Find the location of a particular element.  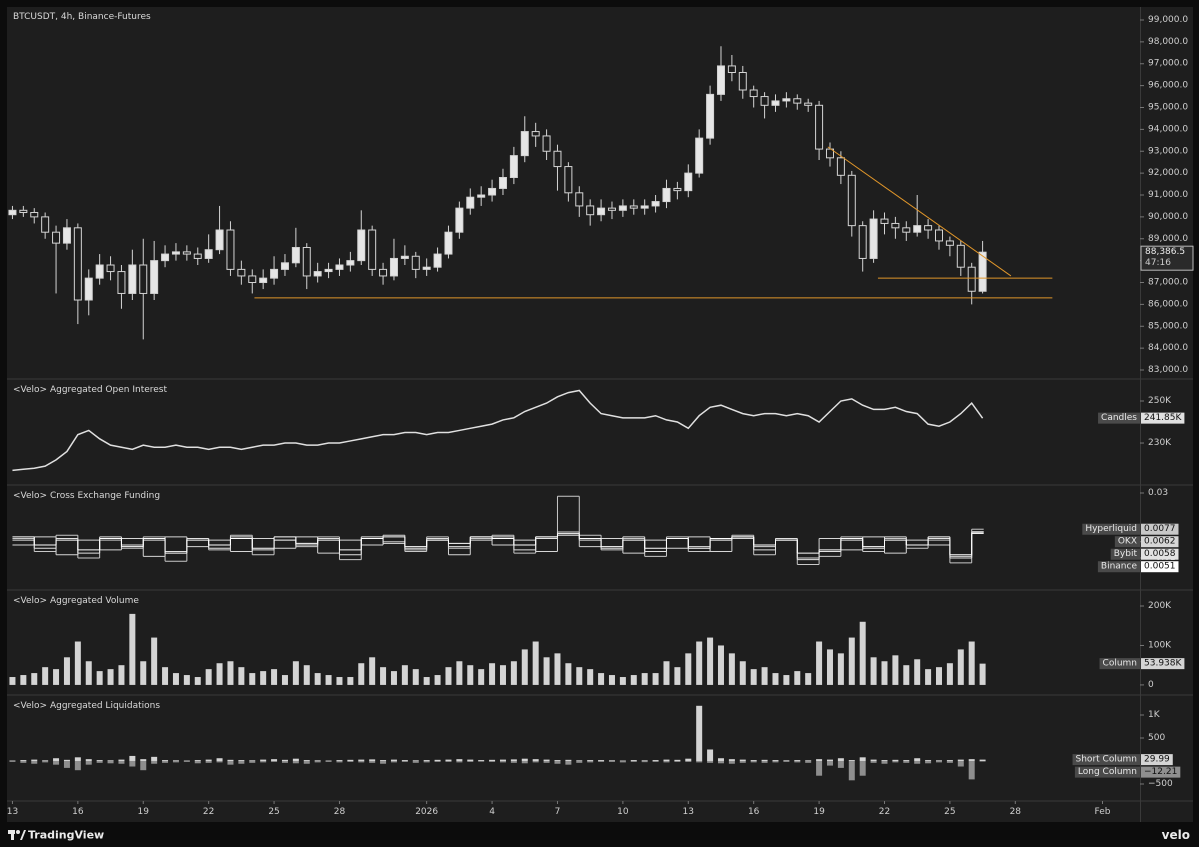

x-tick-label: 28 is located at coordinates (340, 812).